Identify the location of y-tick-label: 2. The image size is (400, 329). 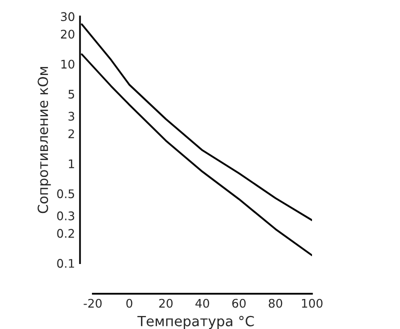
(71, 133).